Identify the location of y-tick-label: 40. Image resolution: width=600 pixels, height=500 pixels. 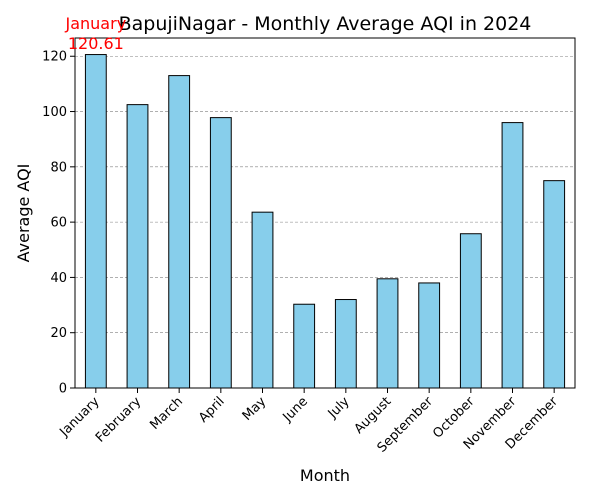
(58, 278).